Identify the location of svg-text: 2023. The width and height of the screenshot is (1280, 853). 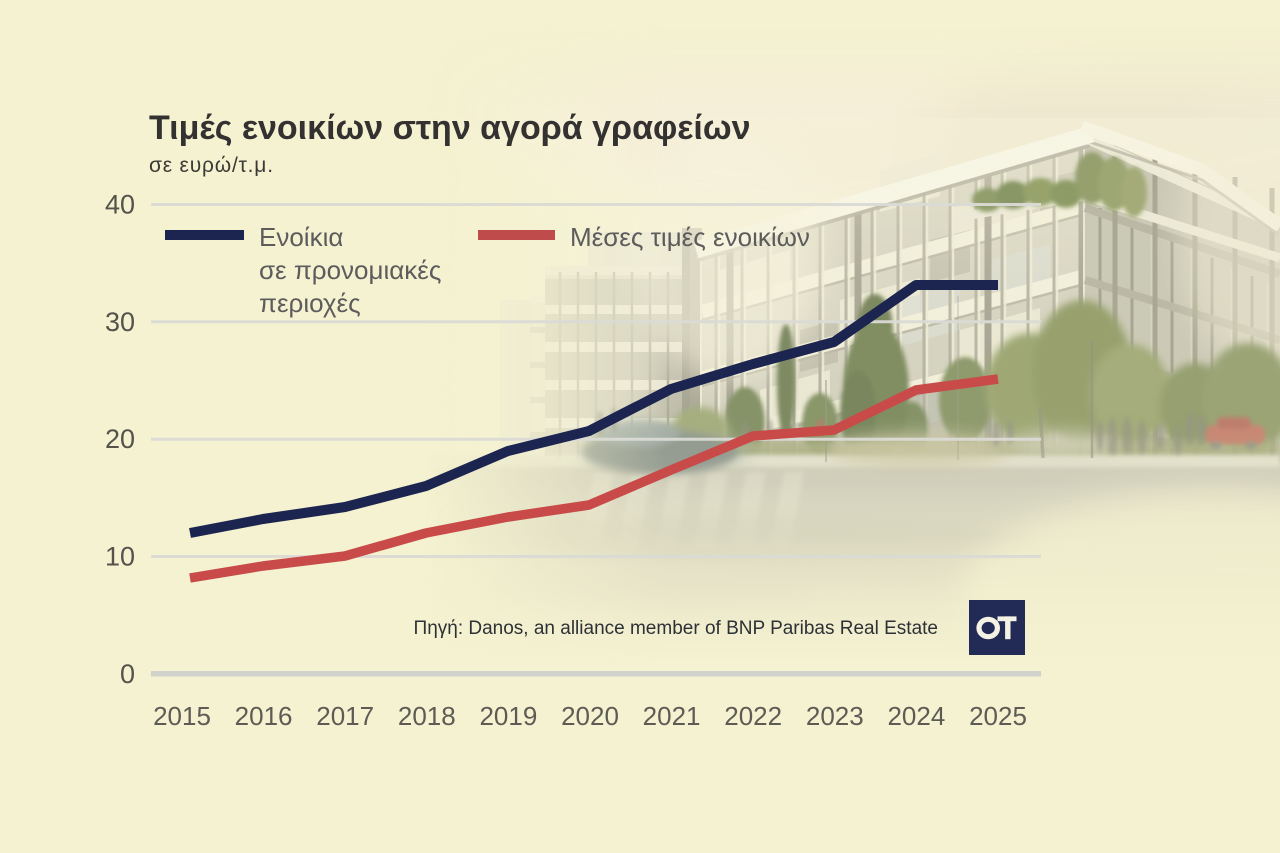
(835, 716).